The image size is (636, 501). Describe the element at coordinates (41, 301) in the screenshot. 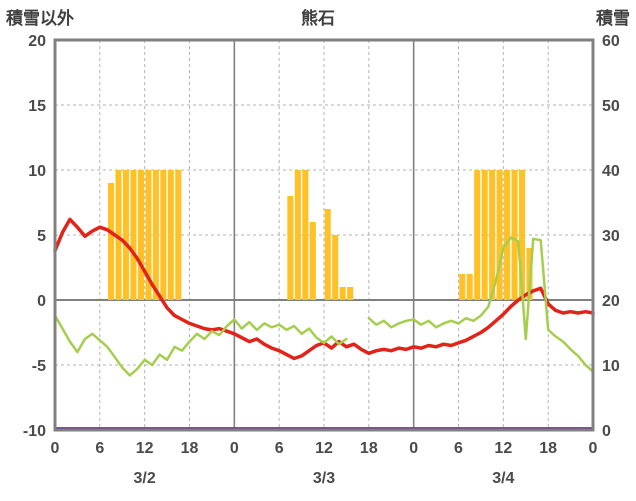

I see `left-axis-tick: 0` at that location.